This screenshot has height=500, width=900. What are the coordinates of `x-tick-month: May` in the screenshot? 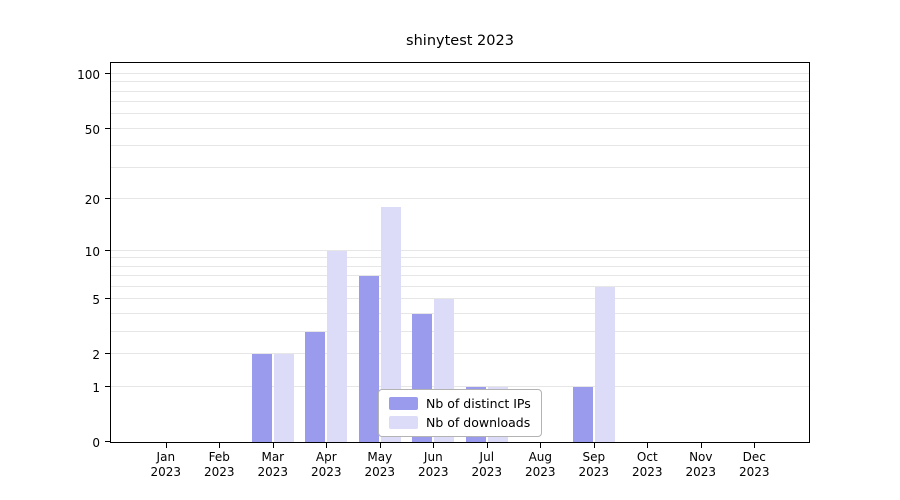 It's located at (380, 457).